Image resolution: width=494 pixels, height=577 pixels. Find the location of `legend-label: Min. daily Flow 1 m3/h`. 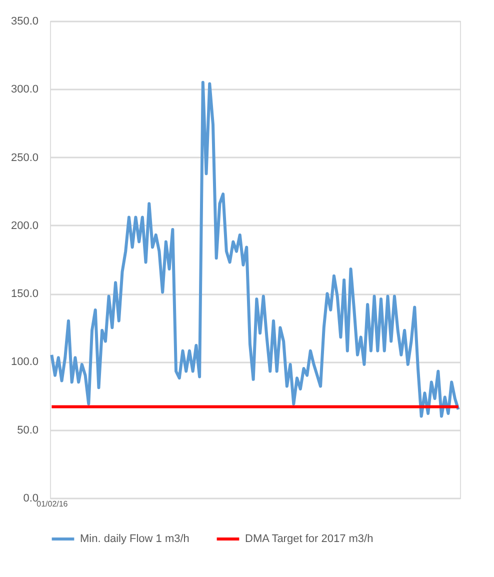

legend-label: Min. daily Flow 1 m3/h is located at coordinates (135, 539).